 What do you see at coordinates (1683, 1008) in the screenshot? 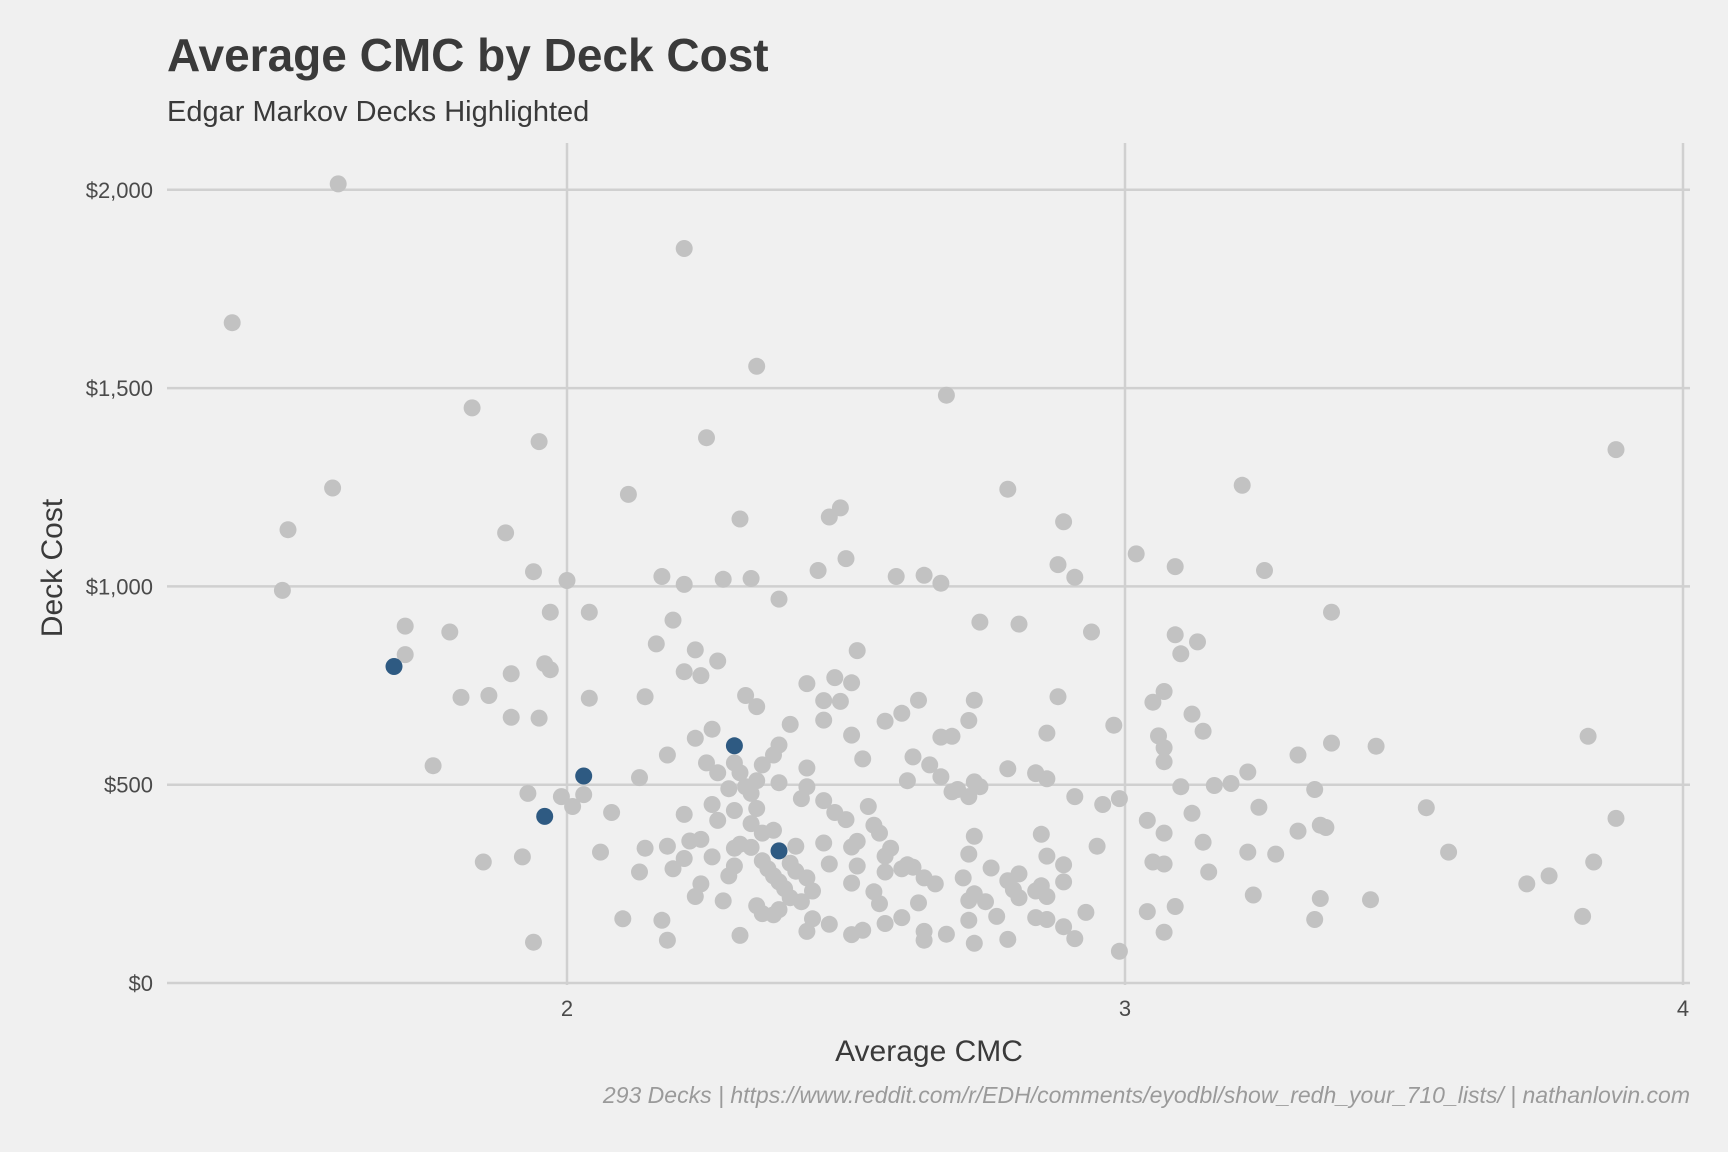
I see `x-tick-label: 4` at bounding box center [1683, 1008].